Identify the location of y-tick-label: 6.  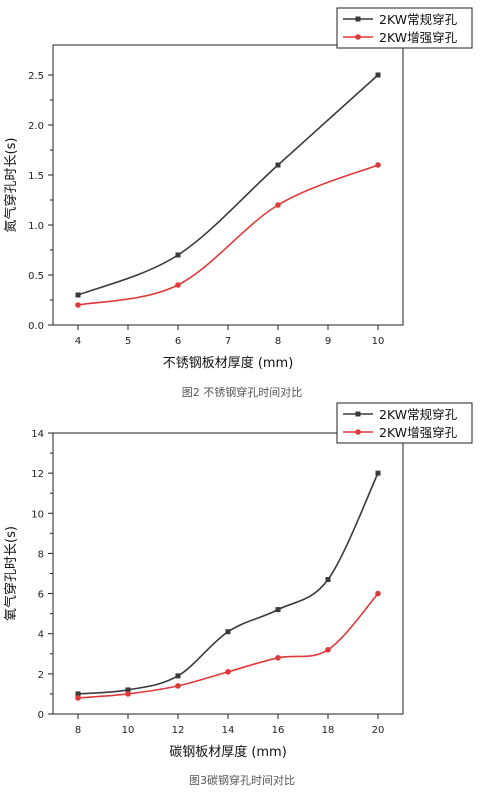
(41, 595).